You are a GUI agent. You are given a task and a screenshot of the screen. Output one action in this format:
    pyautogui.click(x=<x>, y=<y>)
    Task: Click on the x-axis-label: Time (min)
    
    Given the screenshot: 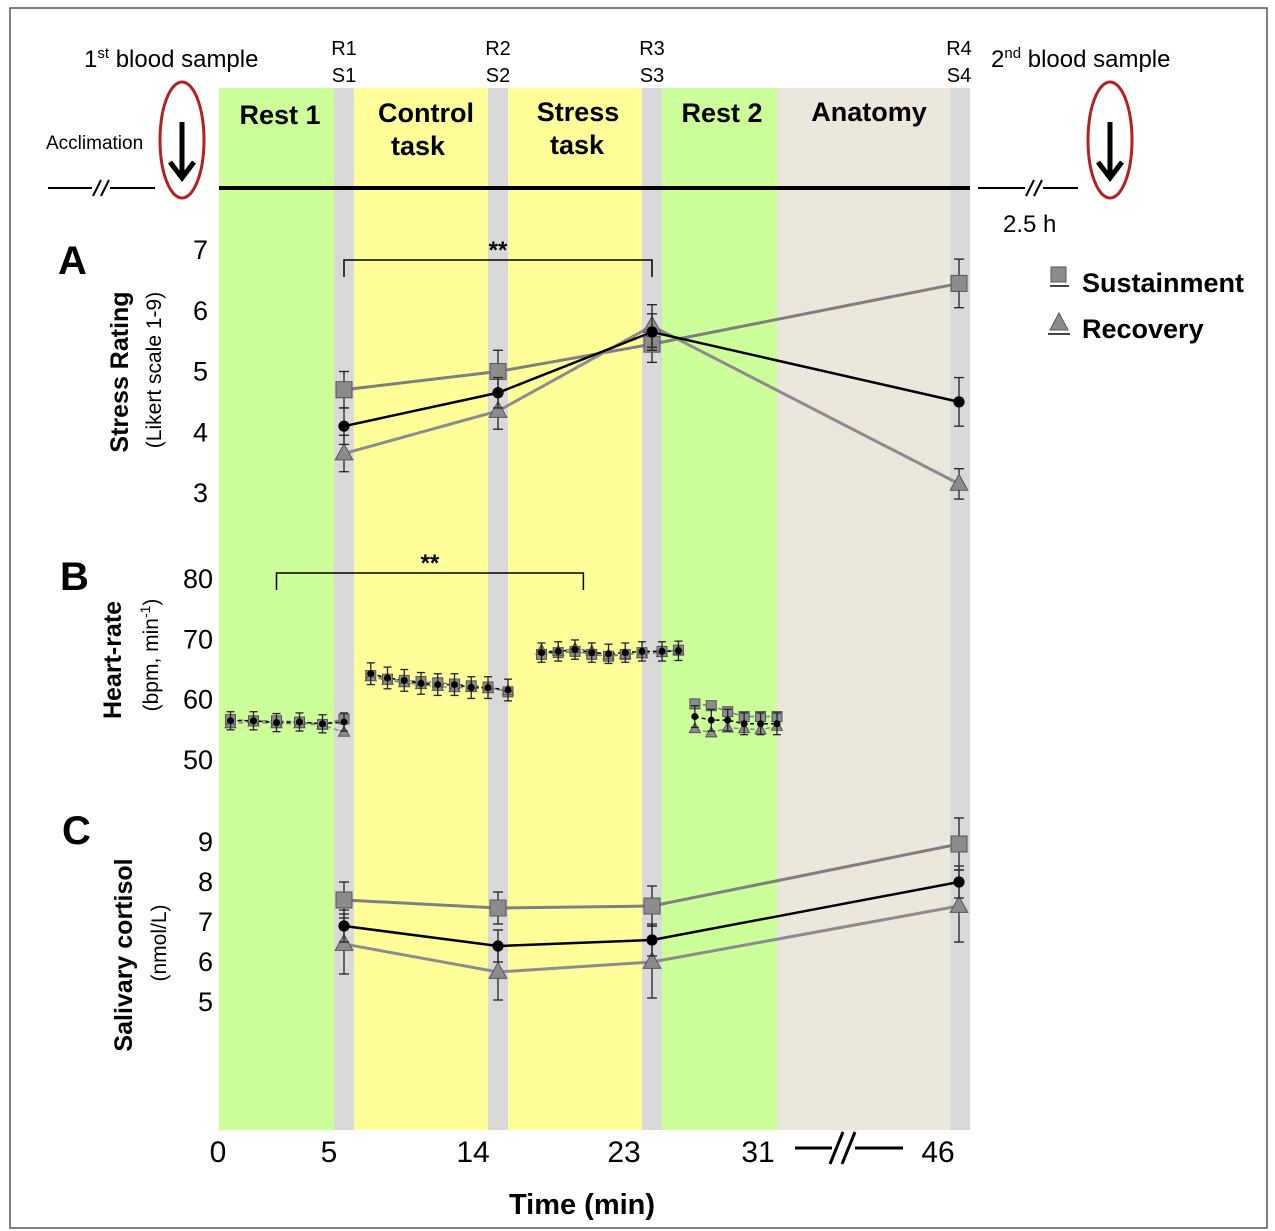 What is the action you would take?
    pyautogui.click(x=582, y=1205)
    